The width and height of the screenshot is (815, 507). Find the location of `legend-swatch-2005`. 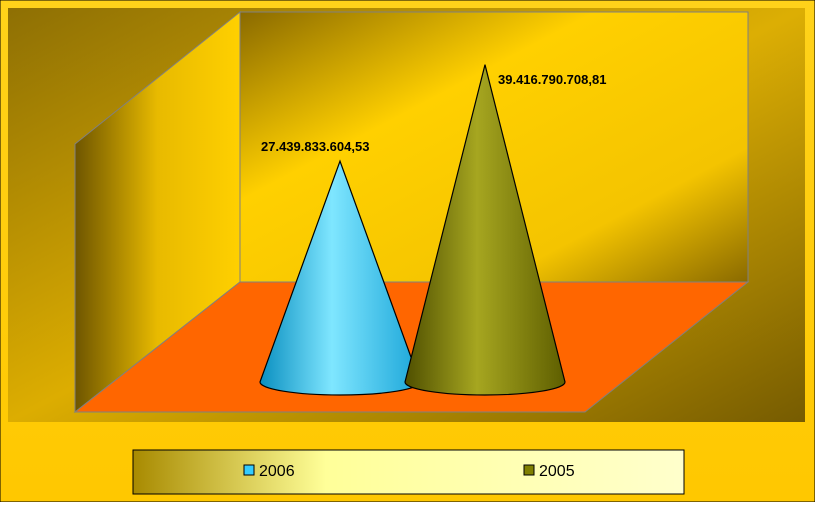

legend-swatch-2005 is located at coordinates (529, 470).